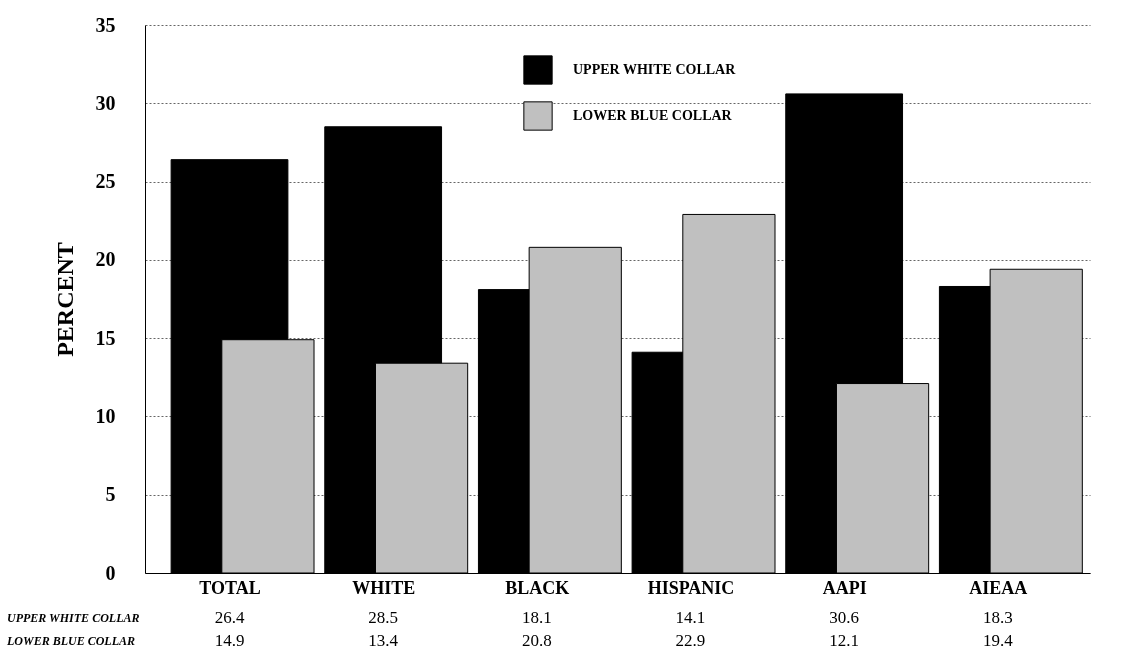 This screenshot has height=667, width=1129. What do you see at coordinates (105, 24) in the screenshot?
I see `y-tick-label: 35` at bounding box center [105, 24].